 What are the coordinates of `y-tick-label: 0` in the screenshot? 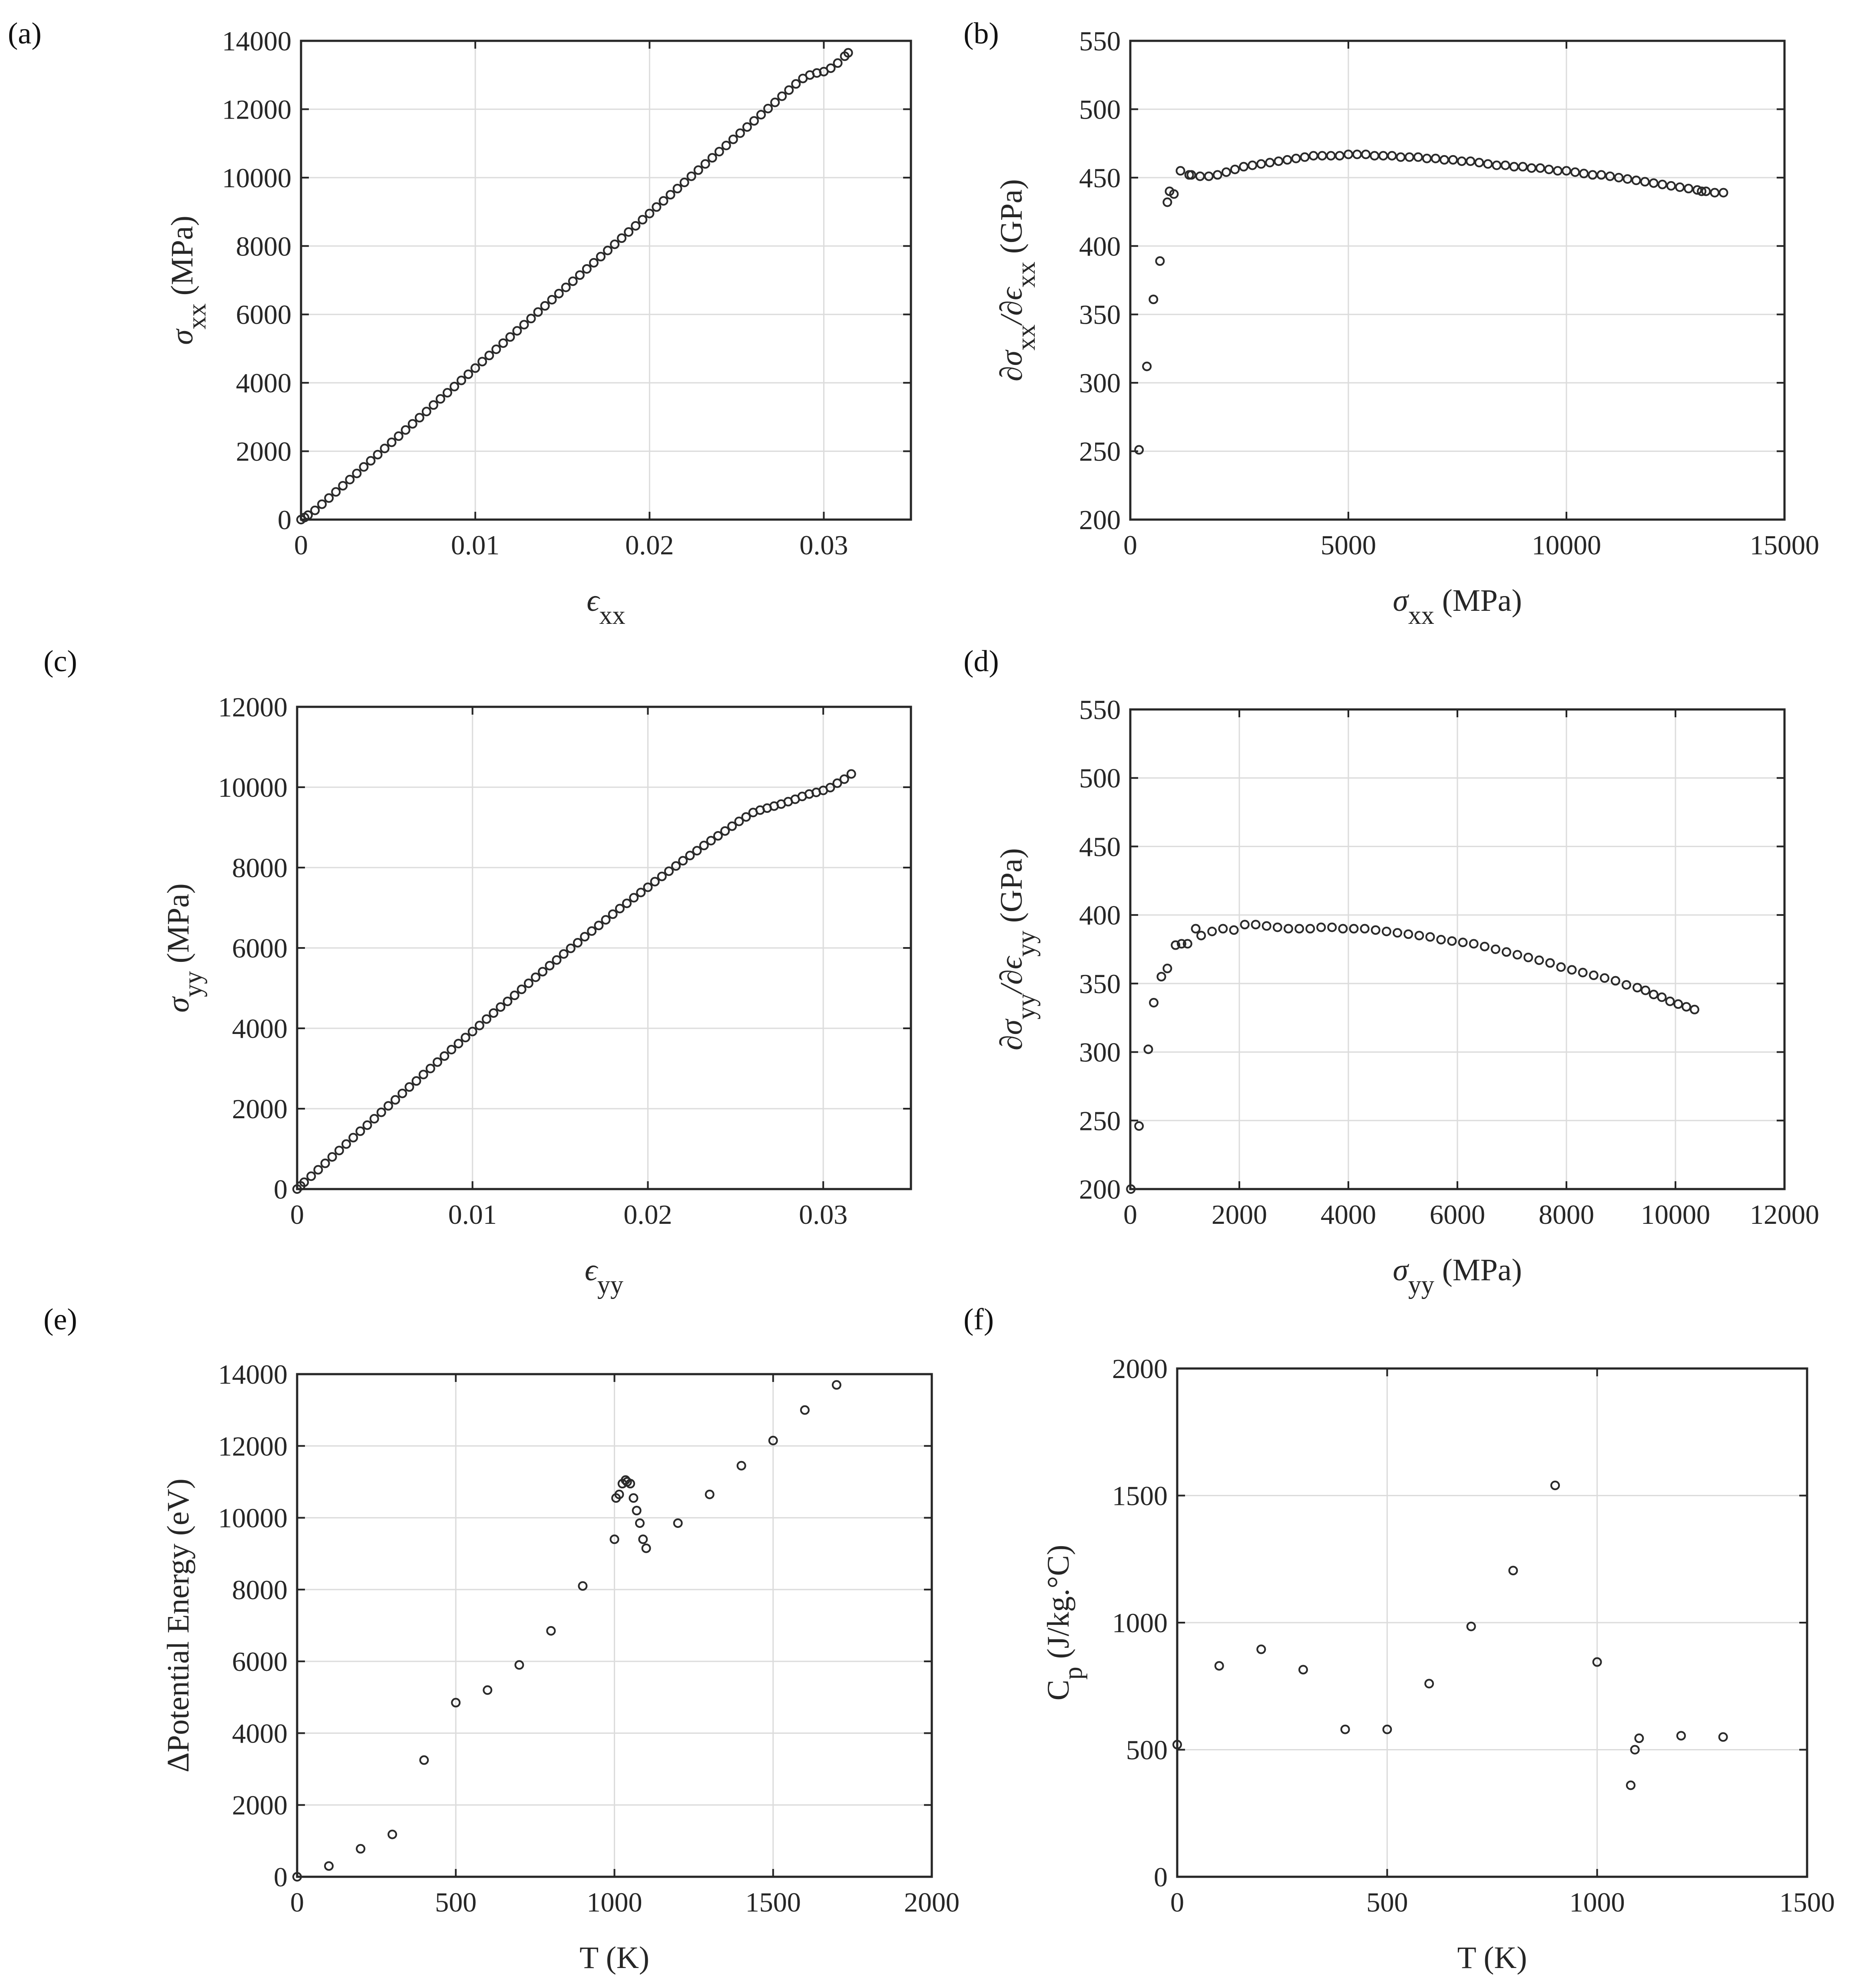 It's located at (284, 519).